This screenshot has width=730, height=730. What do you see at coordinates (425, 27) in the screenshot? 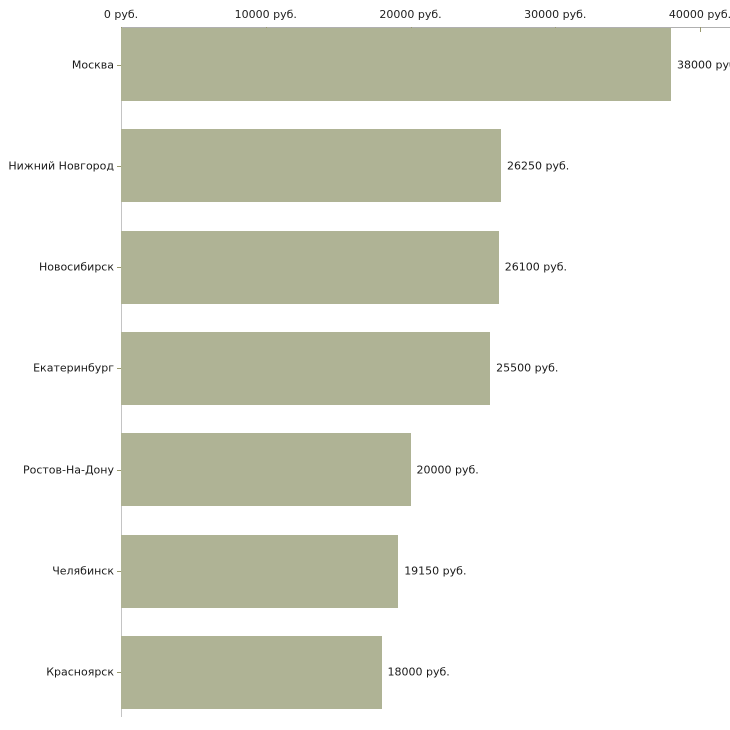
I see `x-axis-line` at bounding box center [425, 27].